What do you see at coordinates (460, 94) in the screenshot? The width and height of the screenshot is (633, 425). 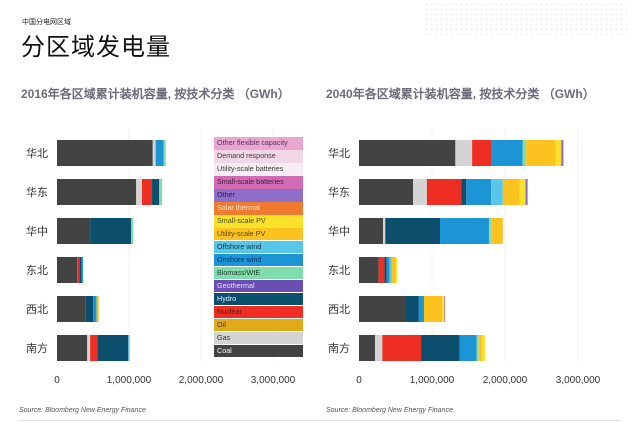 I see `chart-title-2040: 2040年各区域累计装机容量, 按技术分类 （GWh）` at bounding box center [460, 94].